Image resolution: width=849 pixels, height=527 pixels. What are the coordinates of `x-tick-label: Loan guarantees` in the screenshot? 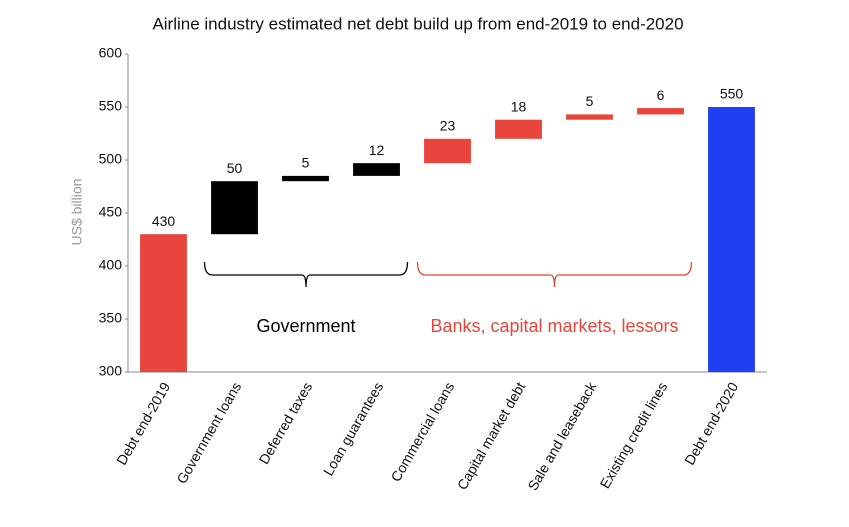 It's located at (353, 428).